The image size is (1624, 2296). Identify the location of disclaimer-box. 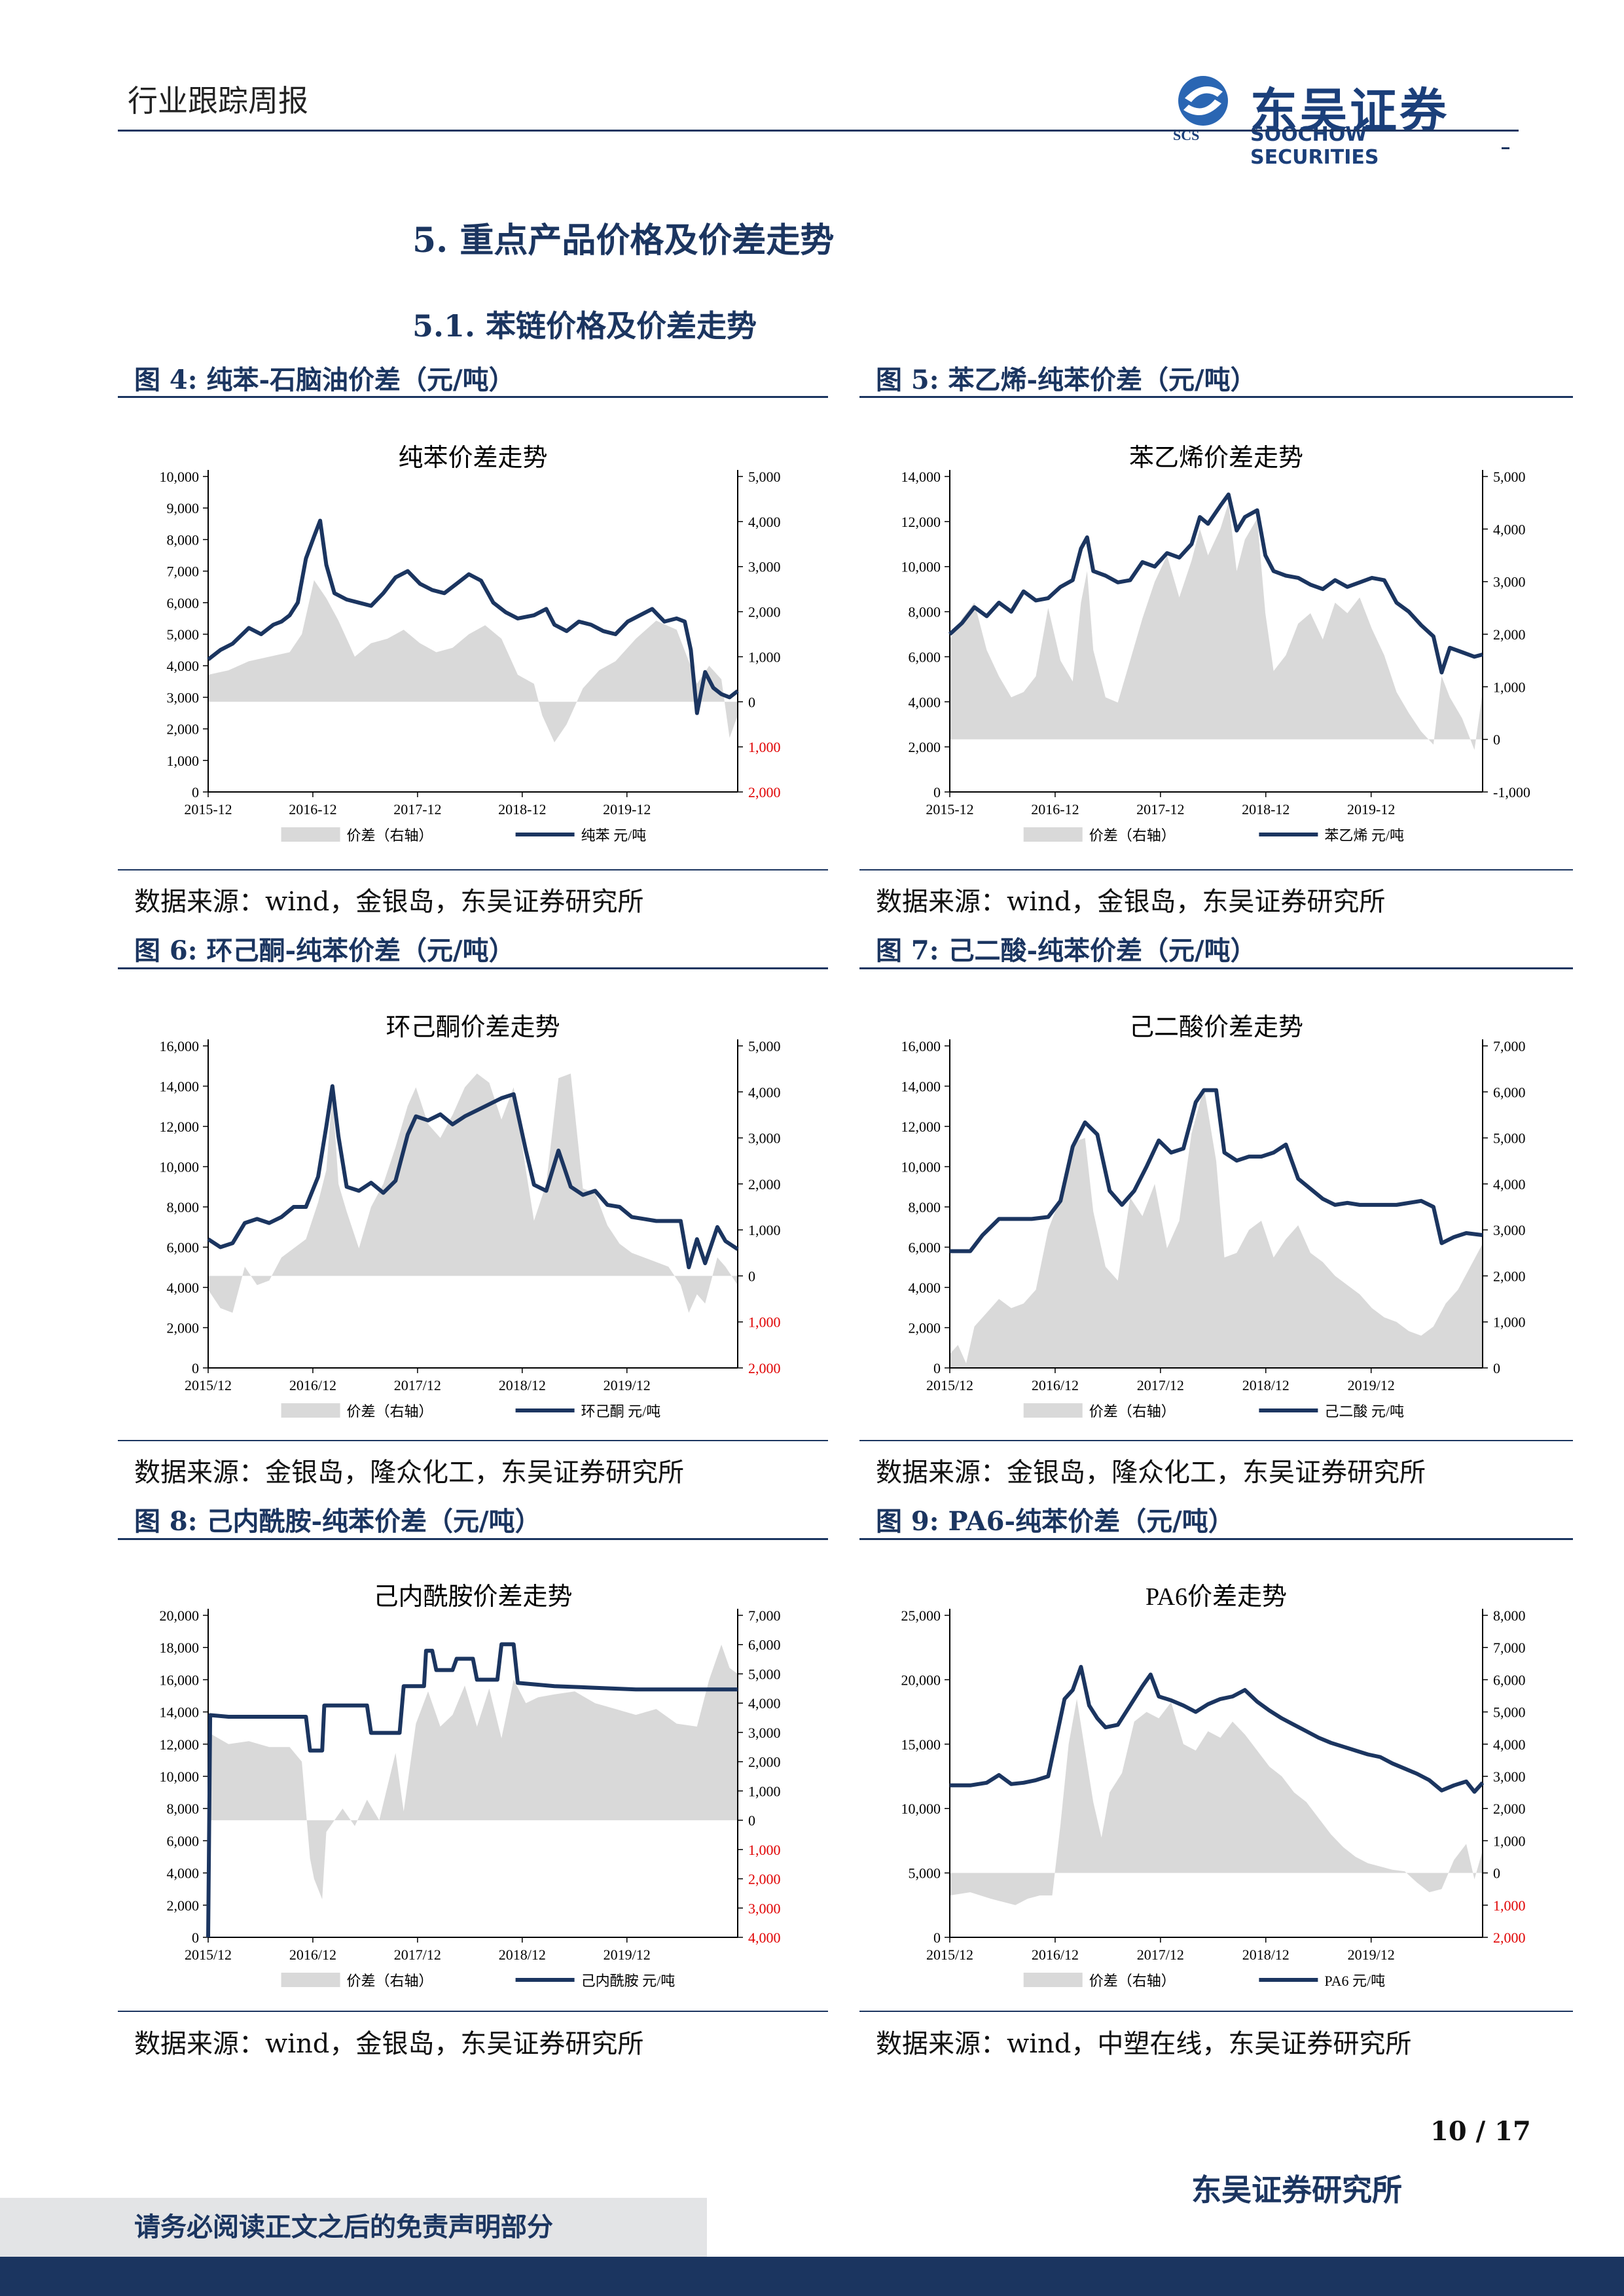
(353, 2227).